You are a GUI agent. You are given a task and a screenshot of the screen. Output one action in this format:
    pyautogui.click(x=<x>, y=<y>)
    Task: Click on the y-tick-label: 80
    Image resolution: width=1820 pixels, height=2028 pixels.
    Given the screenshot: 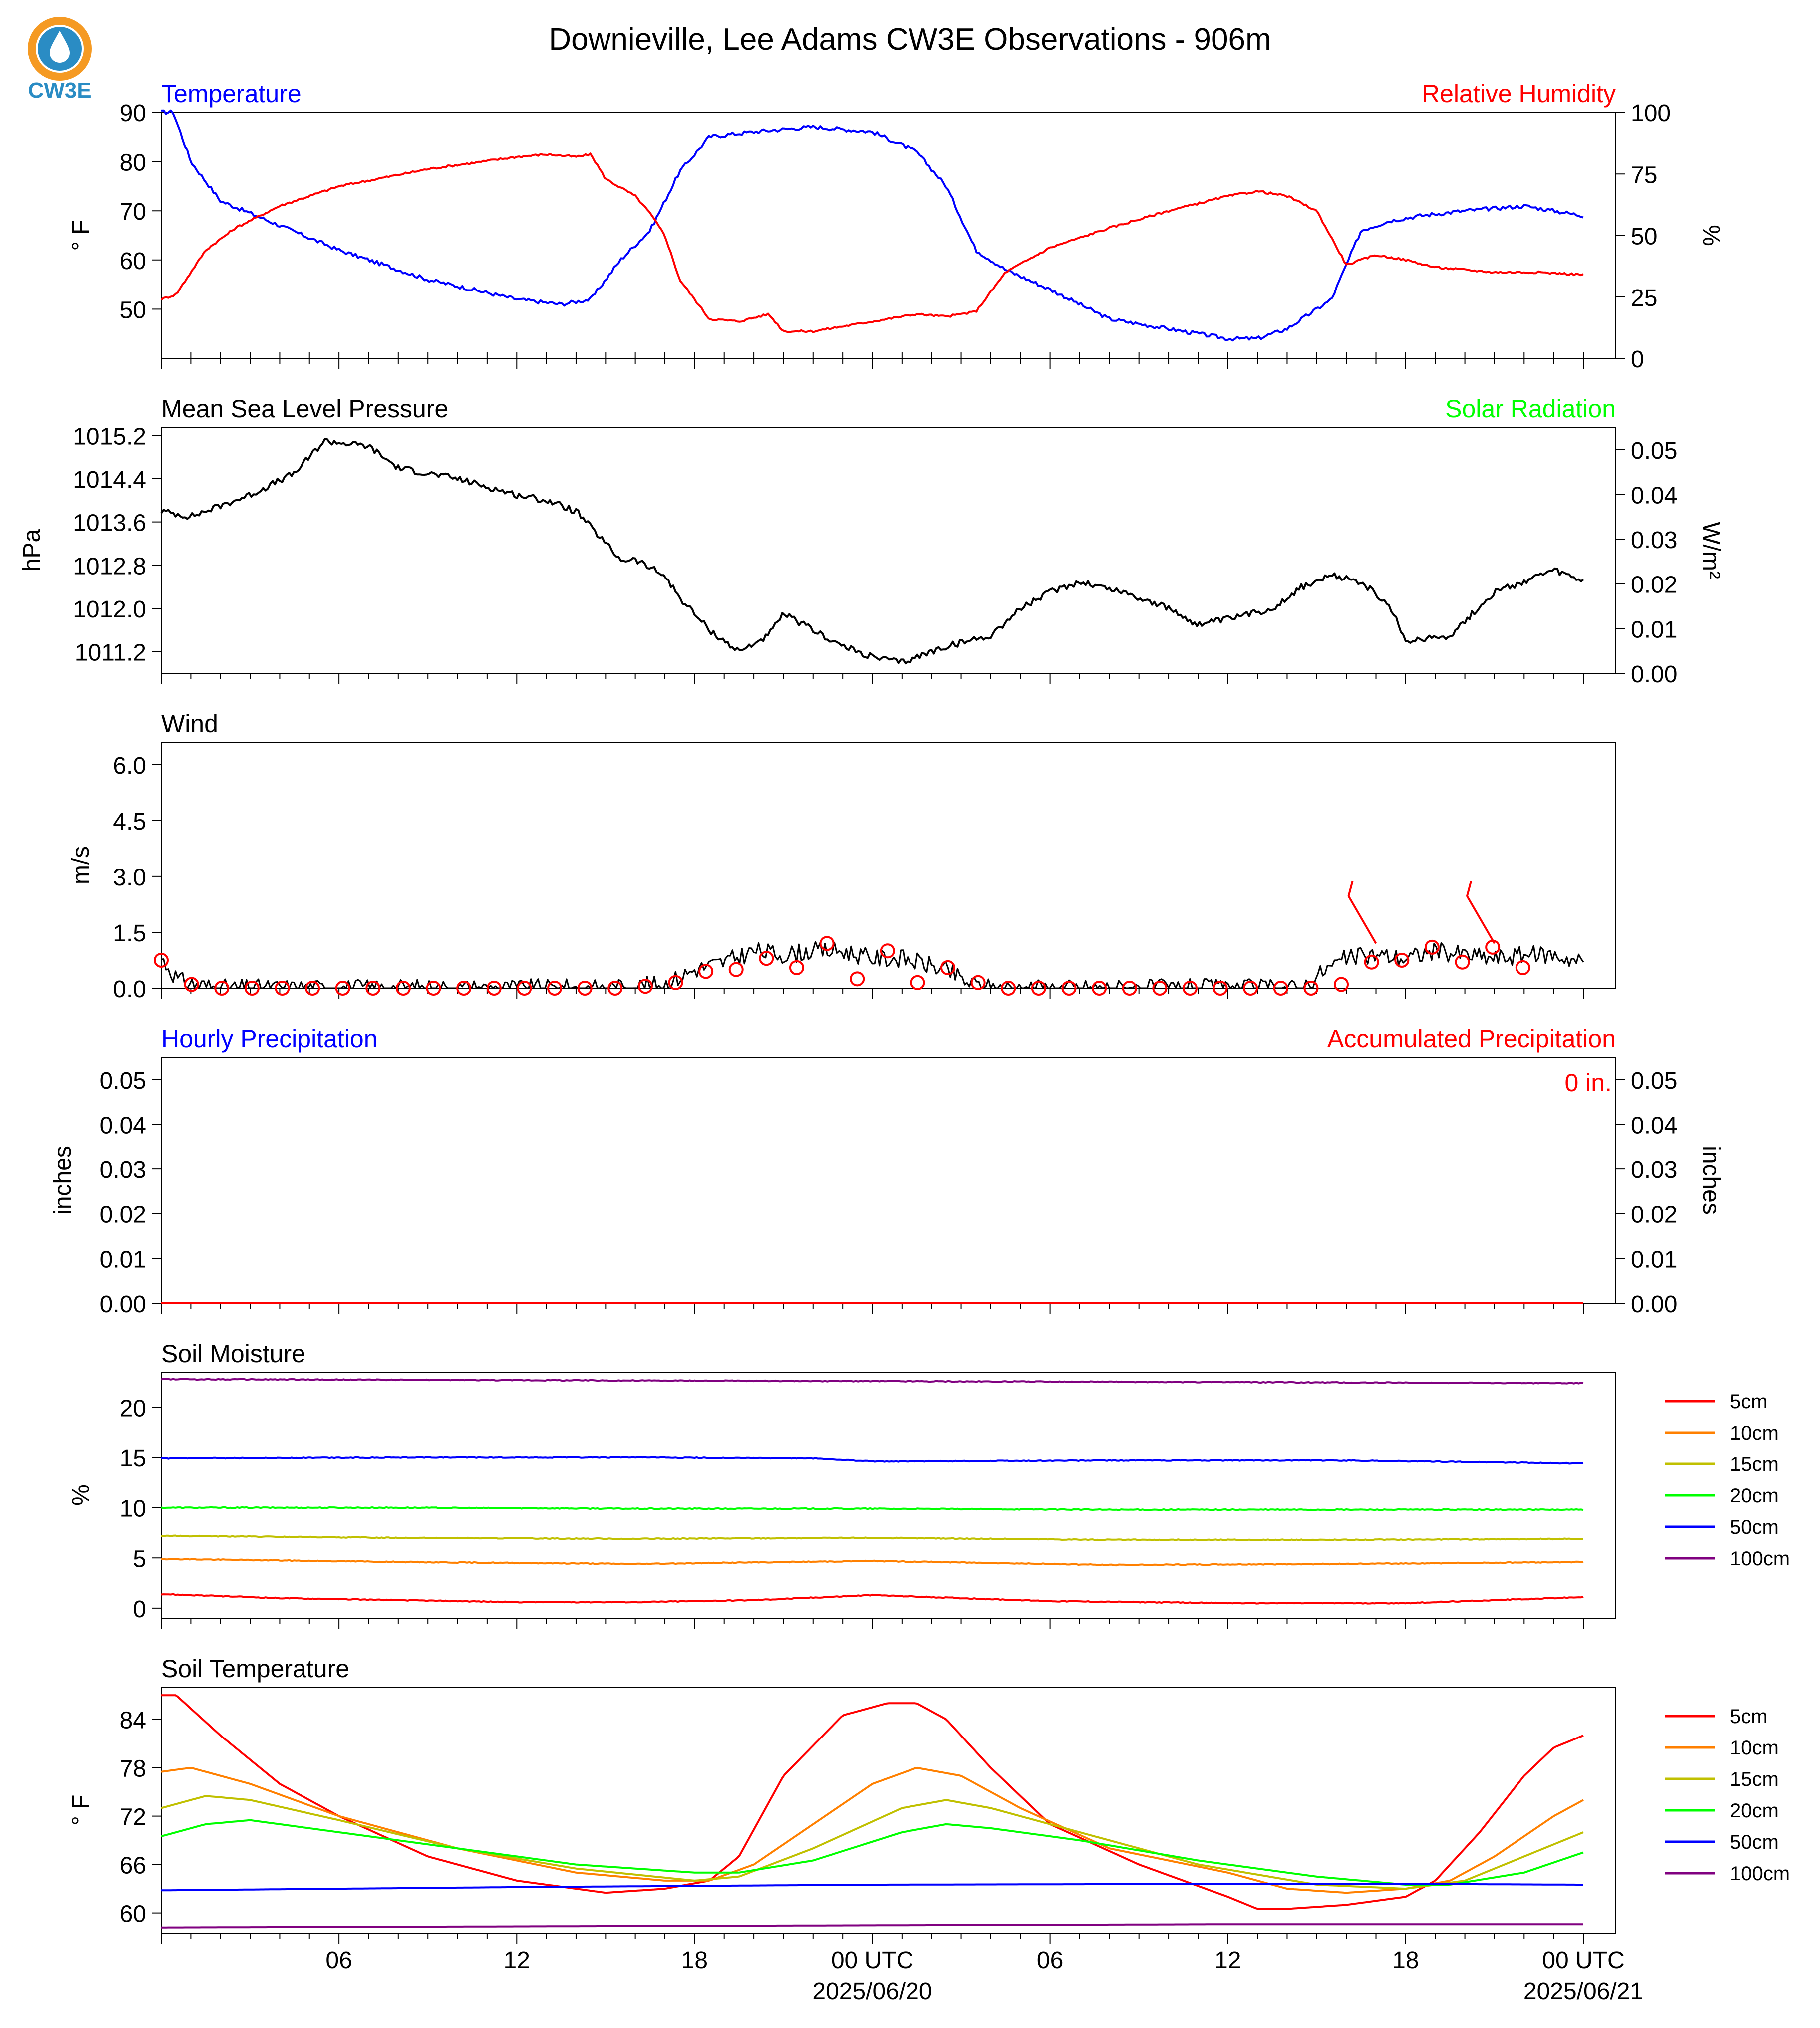 What is the action you would take?
    pyautogui.click(x=133, y=163)
    